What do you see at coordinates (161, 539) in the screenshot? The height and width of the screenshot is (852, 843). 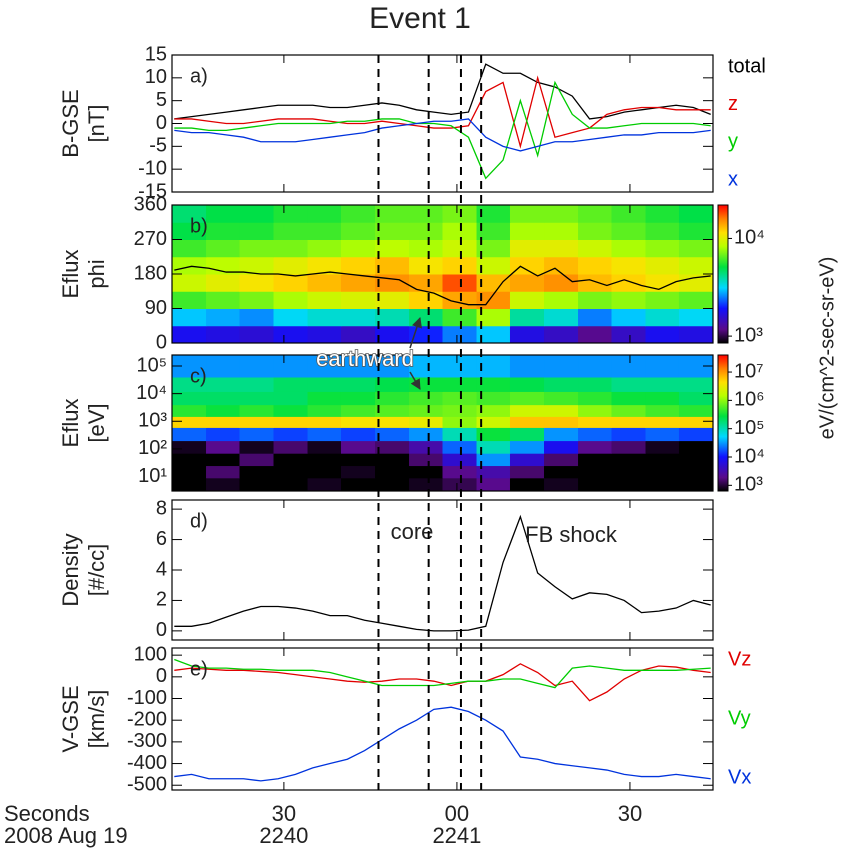 I see `y-tick-label: 6` at bounding box center [161, 539].